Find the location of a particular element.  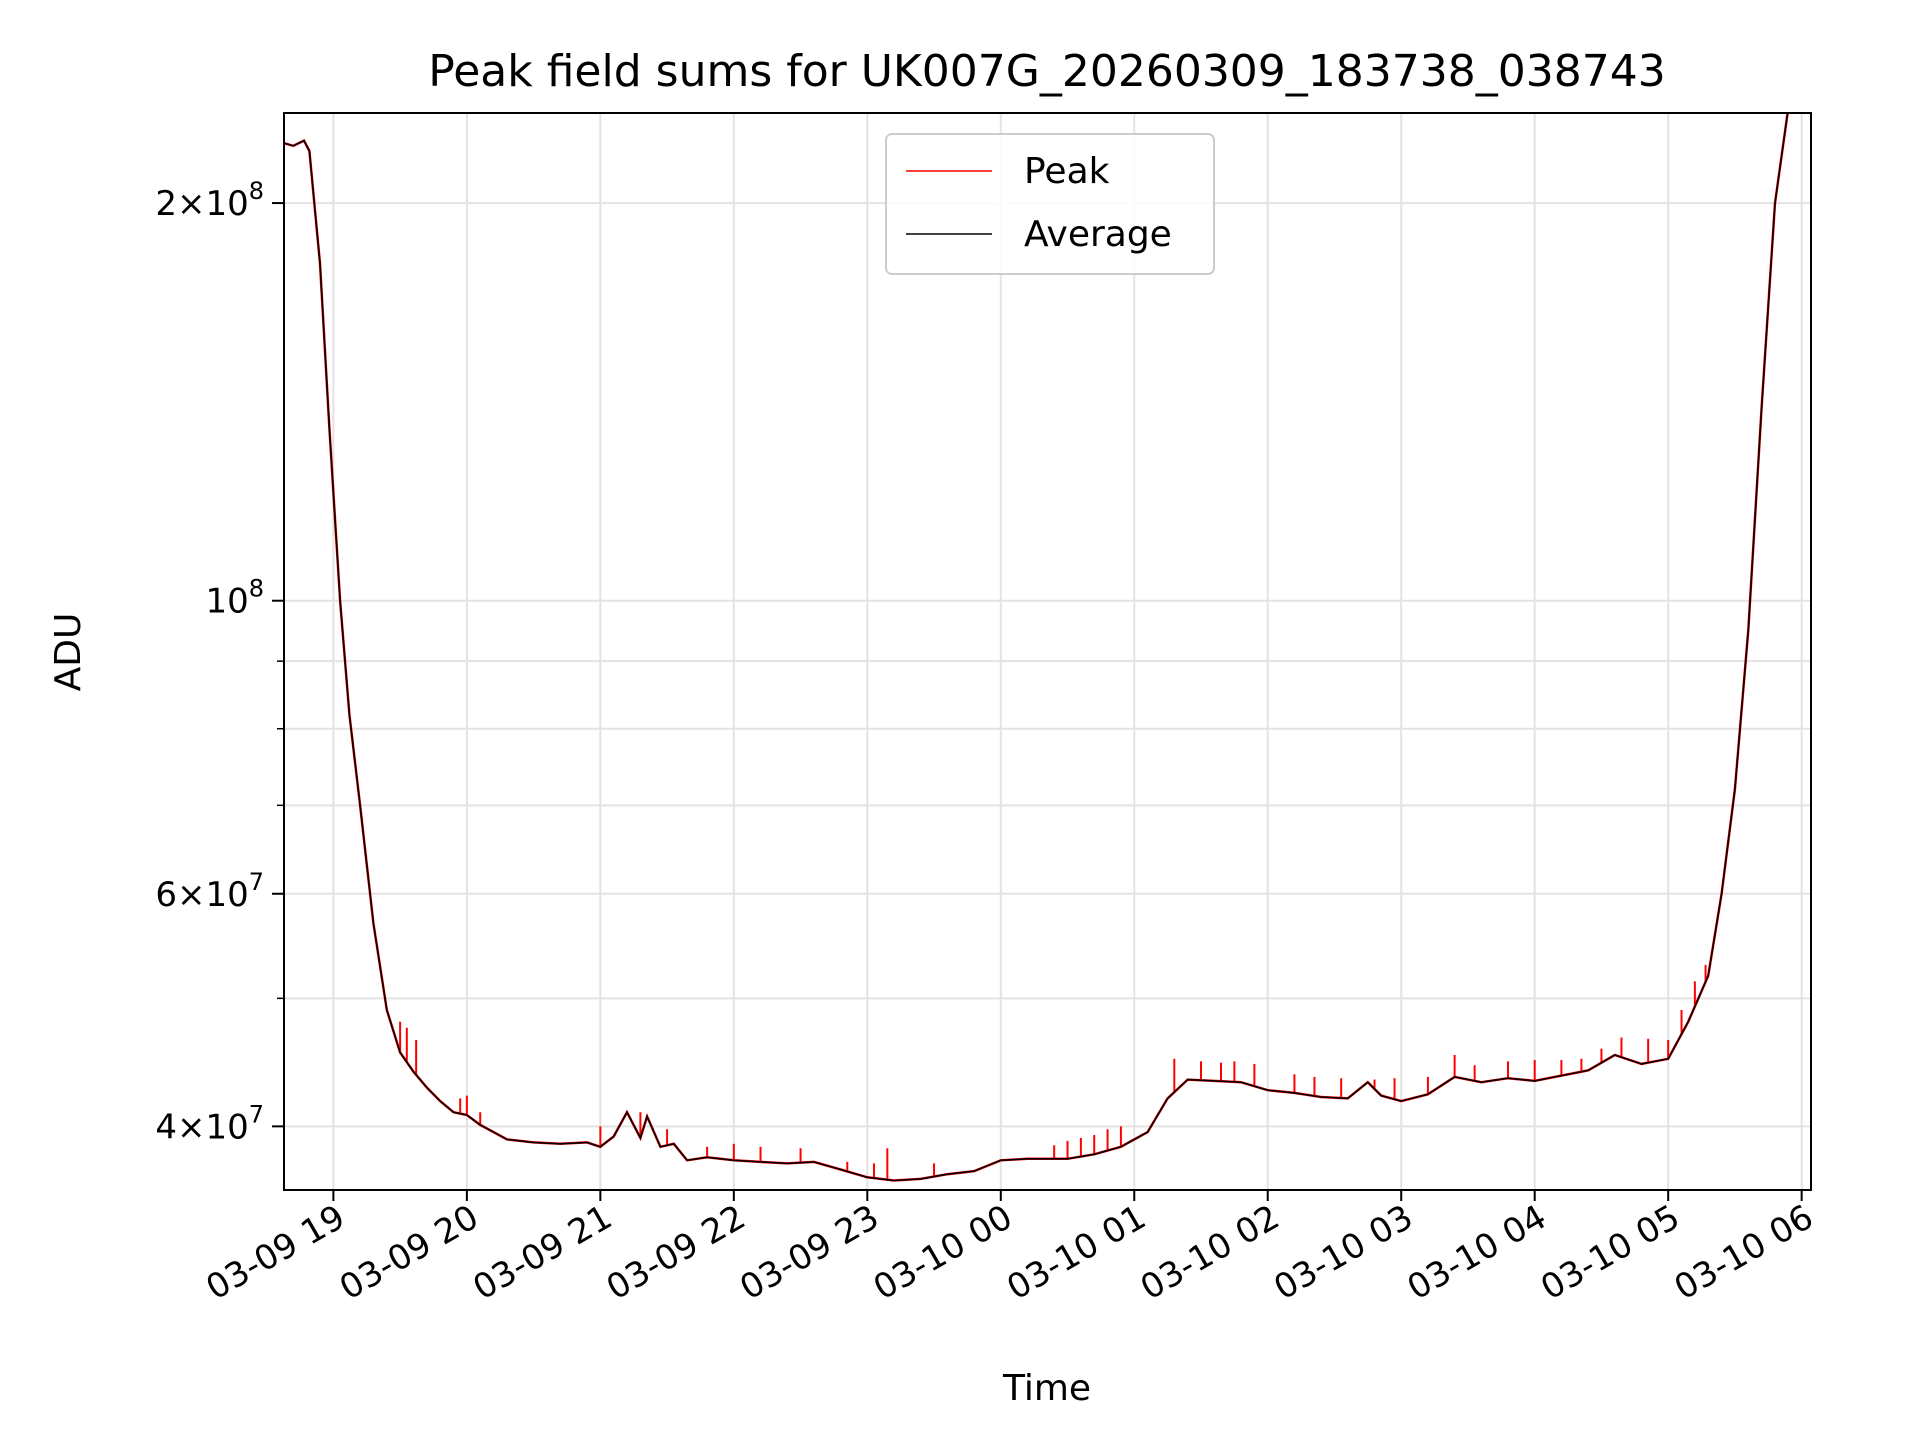

y-tick-label: 2×108 is located at coordinates (209, 200).